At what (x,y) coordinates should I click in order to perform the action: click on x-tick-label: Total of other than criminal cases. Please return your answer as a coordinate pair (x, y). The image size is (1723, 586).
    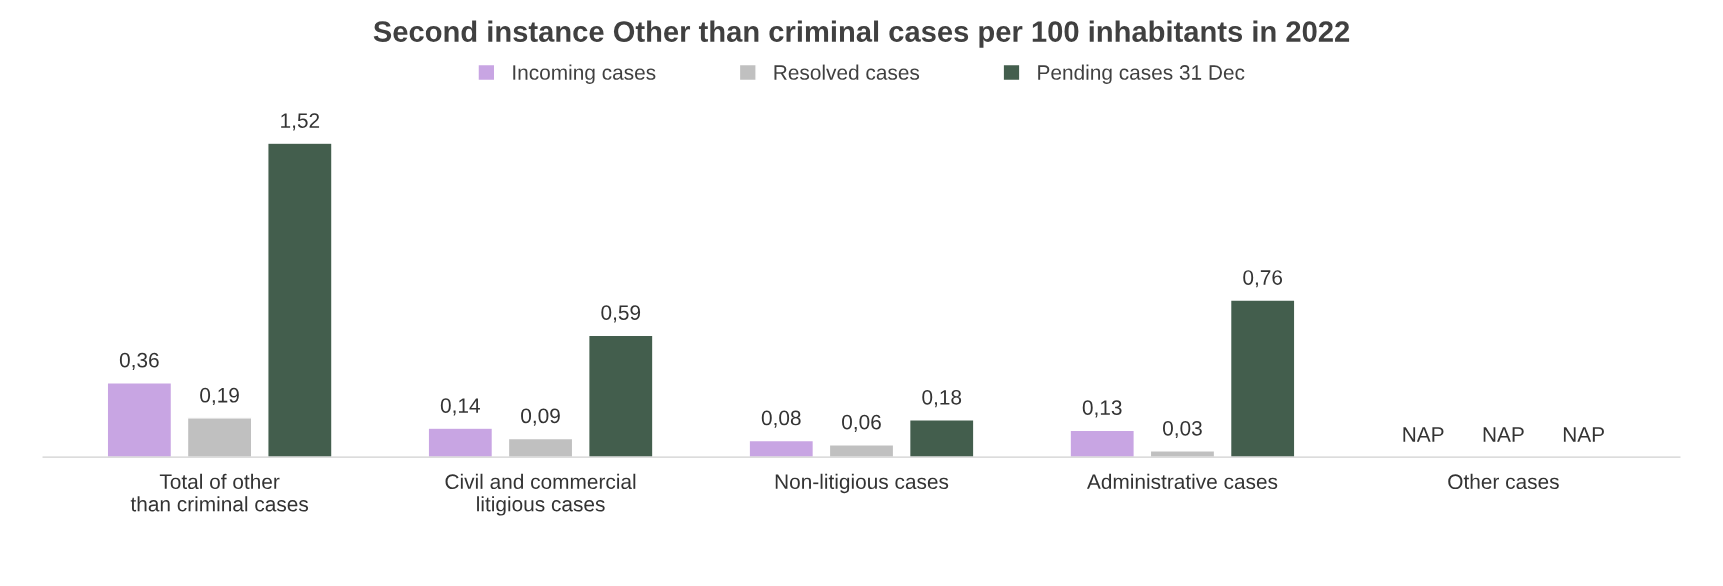
    Looking at the image, I should click on (219, 492).